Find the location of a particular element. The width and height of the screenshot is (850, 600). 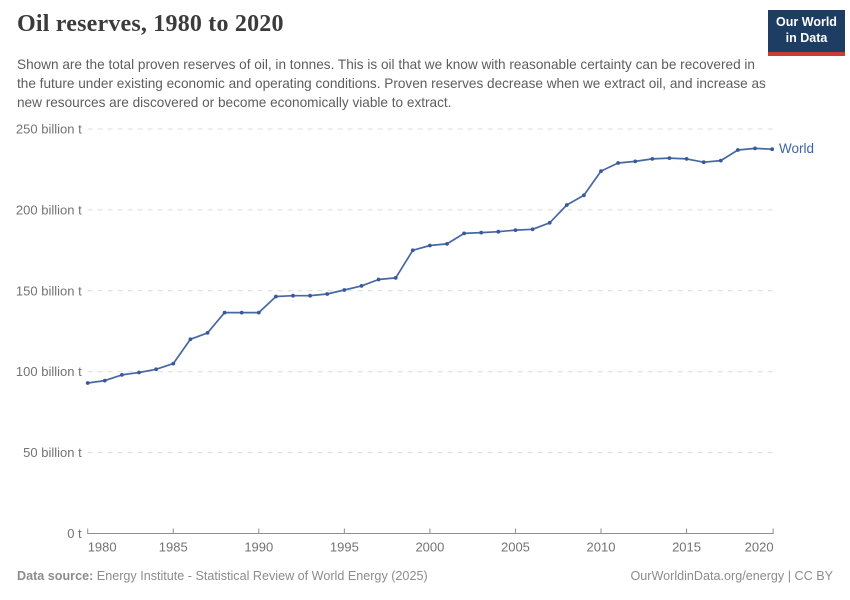

x-tick-label: 2010 is located at coordinates (601, 547).